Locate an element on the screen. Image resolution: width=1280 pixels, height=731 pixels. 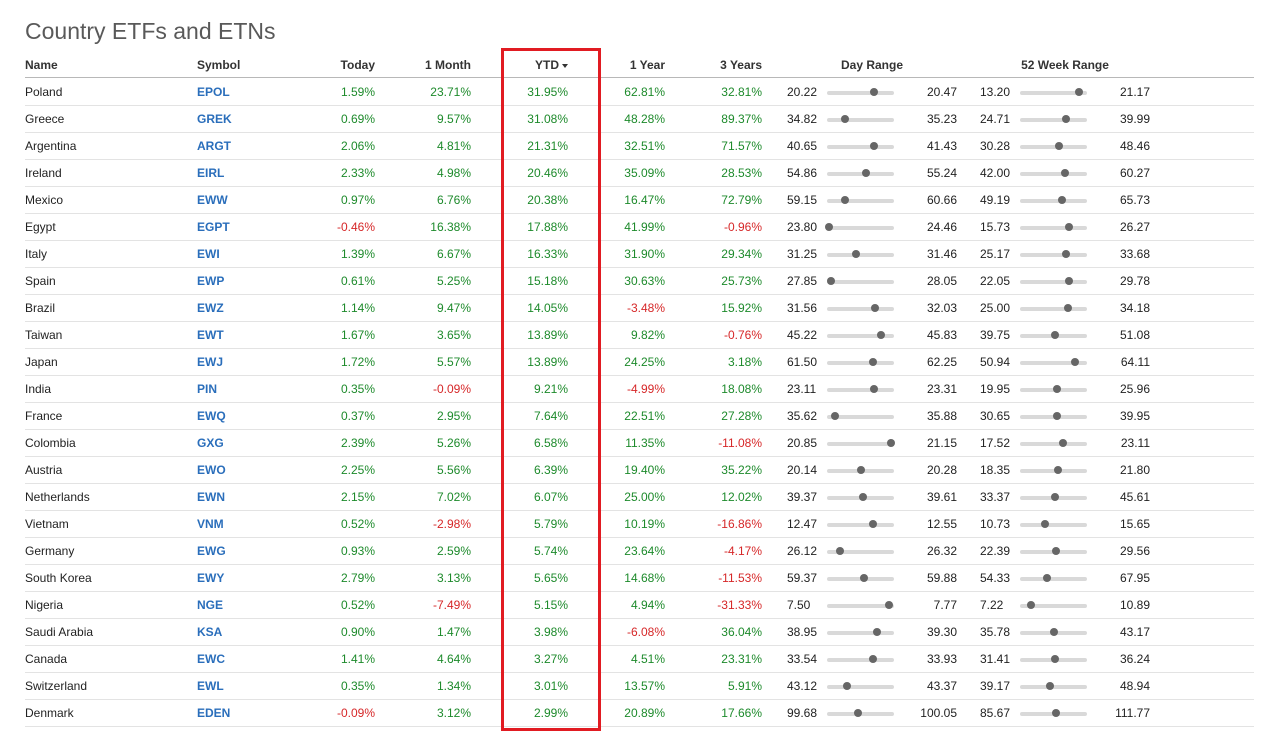
symbol-link: NGE is located at coordinates (210, 605).